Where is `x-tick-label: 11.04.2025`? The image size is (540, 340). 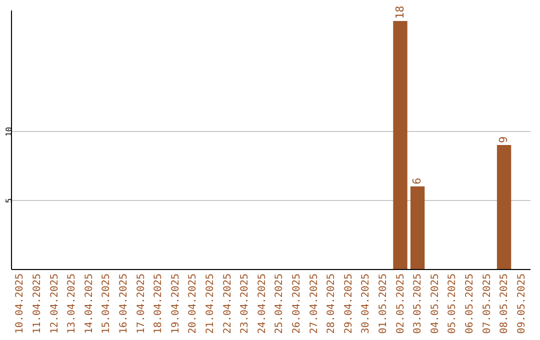
x-tick-label: 11.04.2025 is located at coordinates (37, 304).